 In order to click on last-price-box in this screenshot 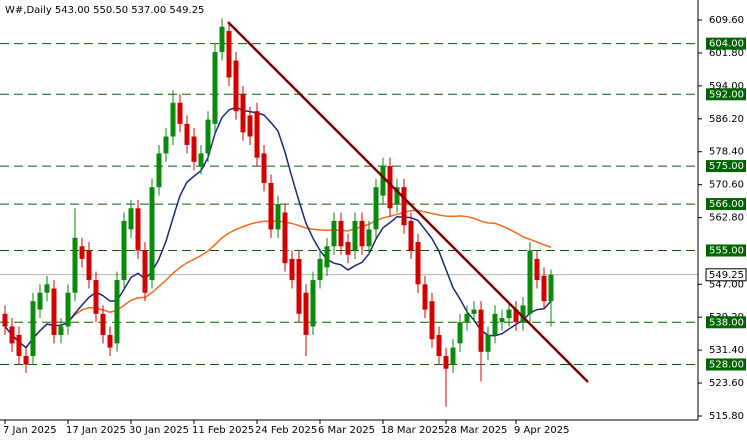, I will do `click(726, 275)`.